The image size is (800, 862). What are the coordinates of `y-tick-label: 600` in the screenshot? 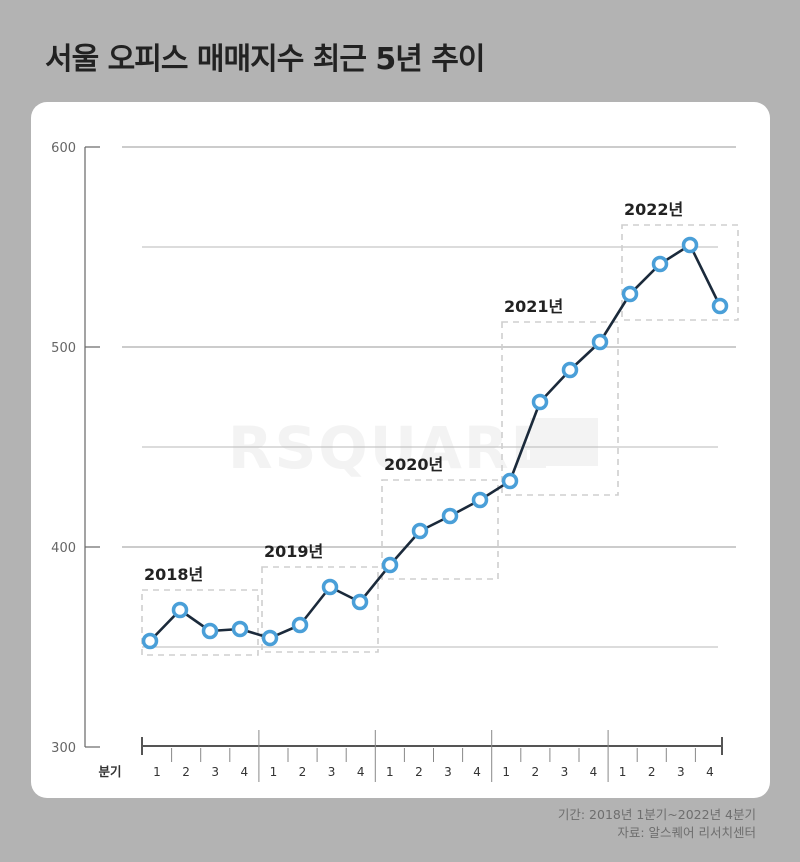 It's located at (63, 148).